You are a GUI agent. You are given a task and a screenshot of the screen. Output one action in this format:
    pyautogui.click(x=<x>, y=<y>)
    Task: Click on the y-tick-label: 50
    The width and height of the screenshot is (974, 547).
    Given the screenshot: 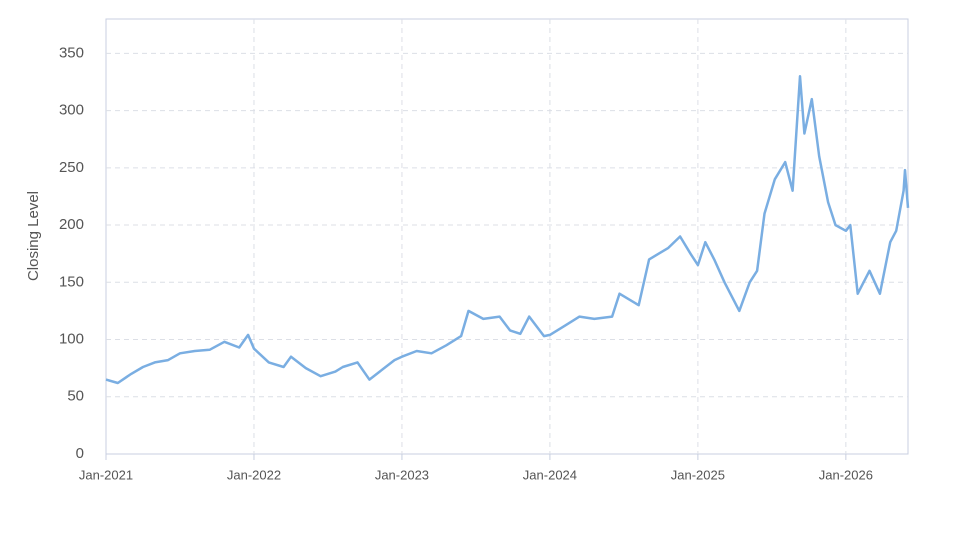 What is the action you would take?
    pyautogui.click(x=75, y=396)
    